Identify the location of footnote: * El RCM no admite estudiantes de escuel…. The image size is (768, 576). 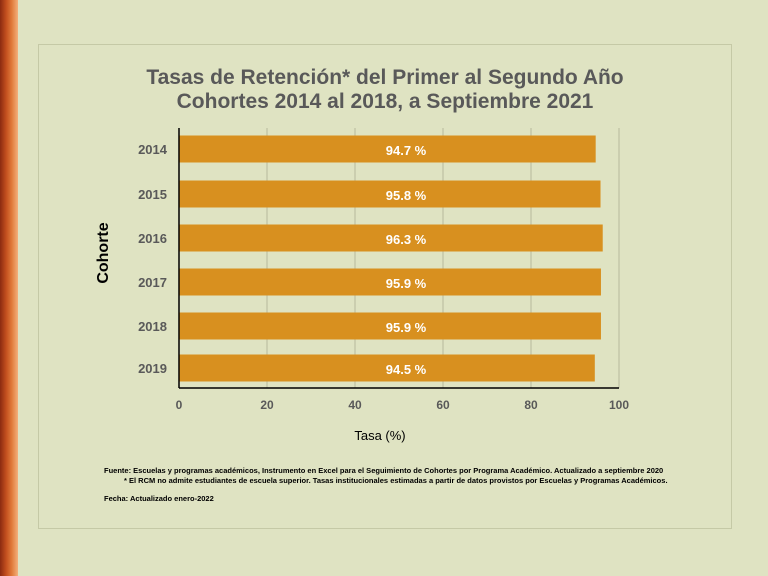
(396, 480).